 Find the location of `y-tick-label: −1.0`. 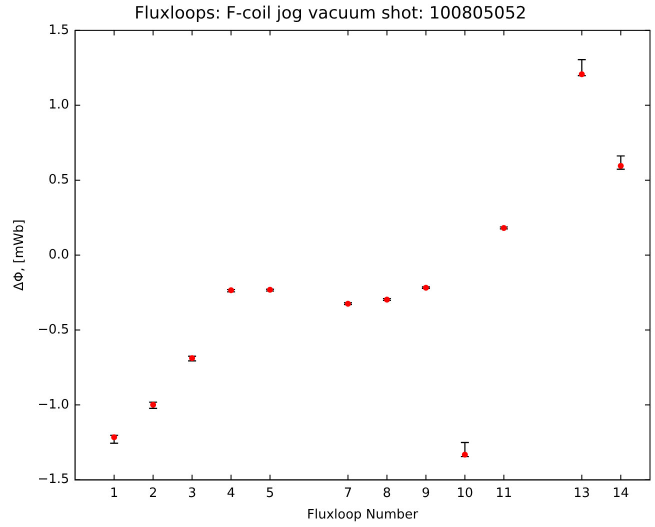

y-tick-label: −1.0 is located at coordinates (54, 404).